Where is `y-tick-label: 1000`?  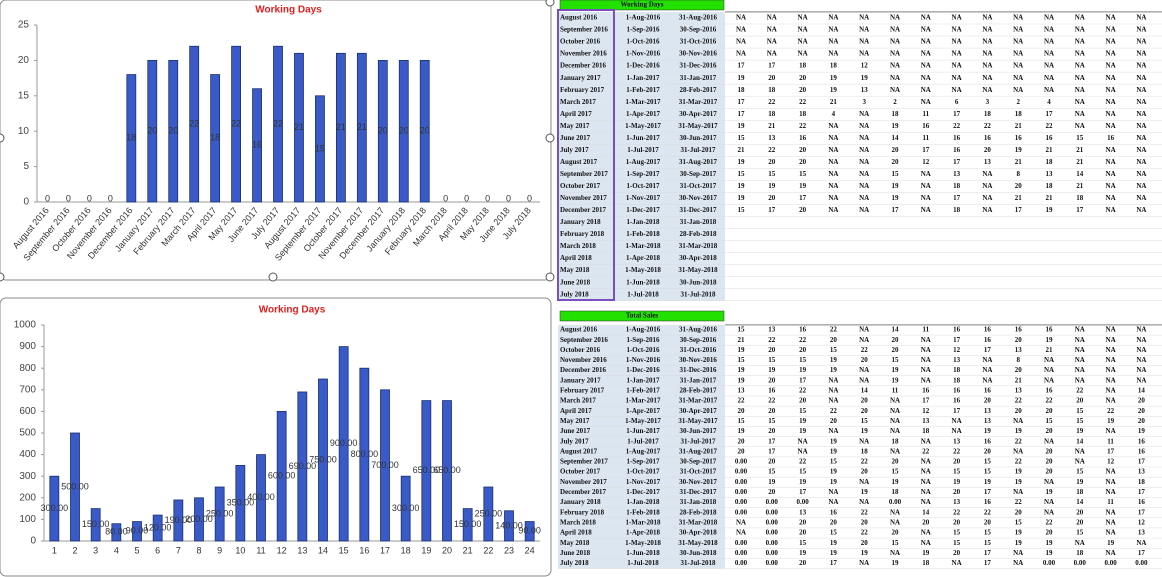 y-tick-label: 1000 is located at coordinates (25, 325).